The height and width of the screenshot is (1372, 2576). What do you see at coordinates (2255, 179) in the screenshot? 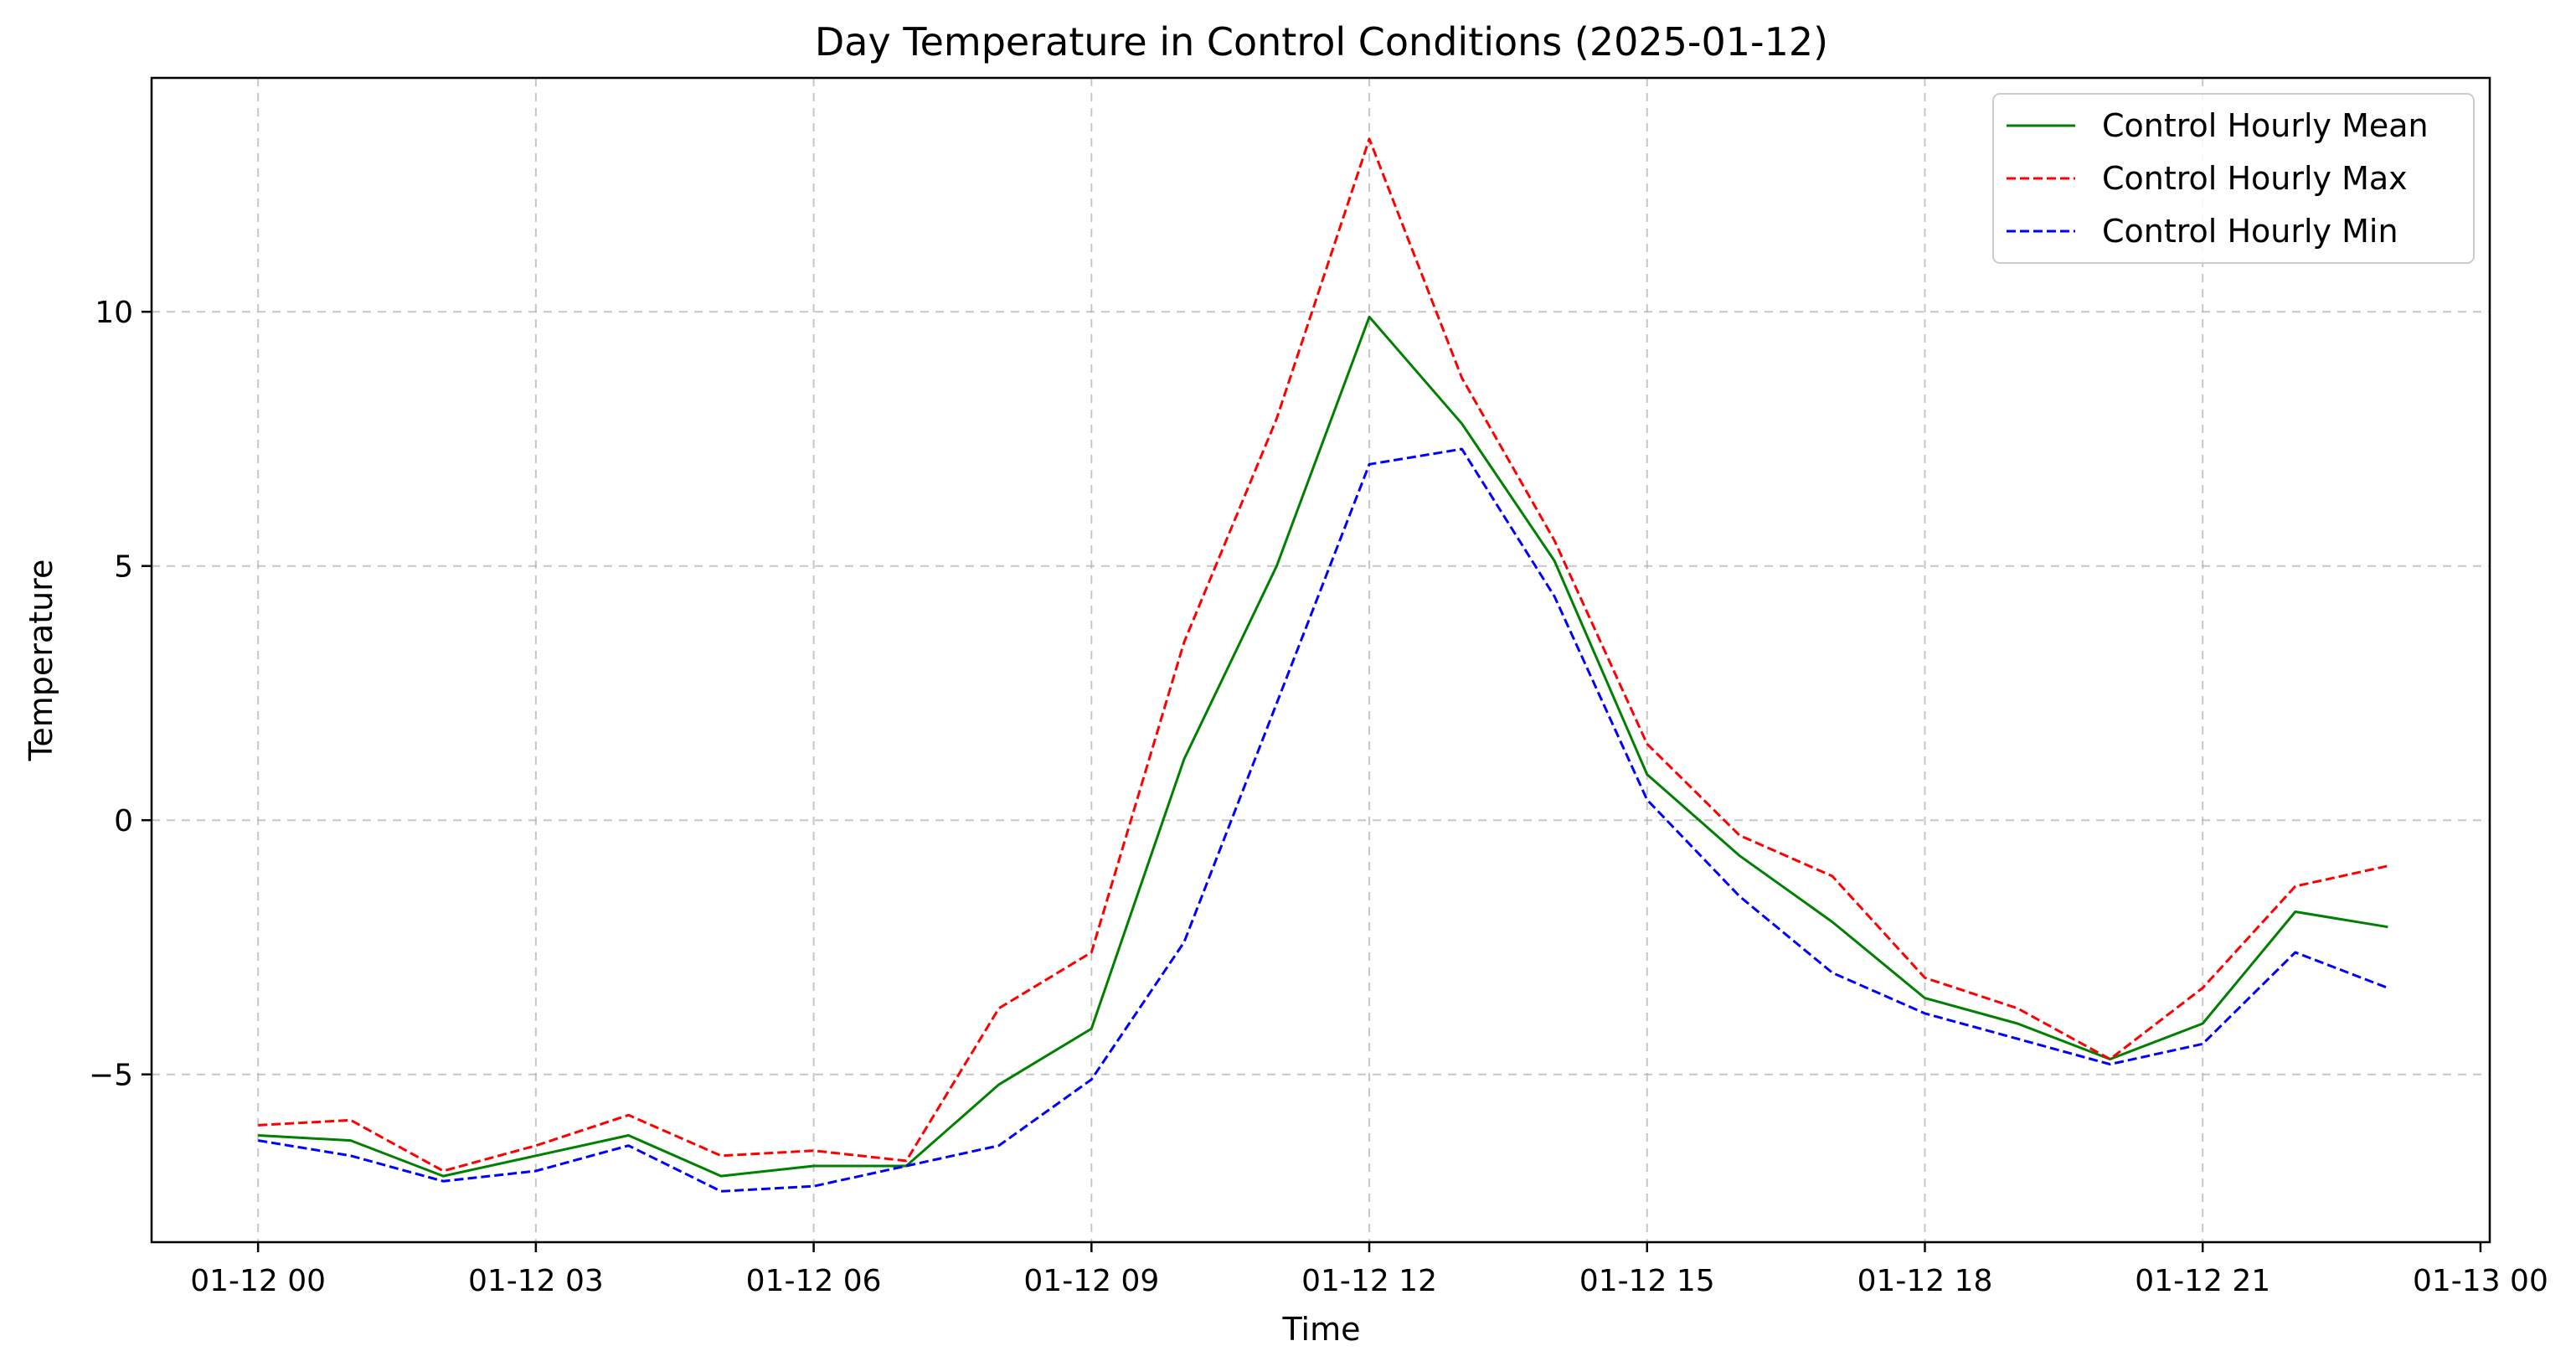
I see `legend-label: Control Hourly Max` at bounding box center [2255, 179].